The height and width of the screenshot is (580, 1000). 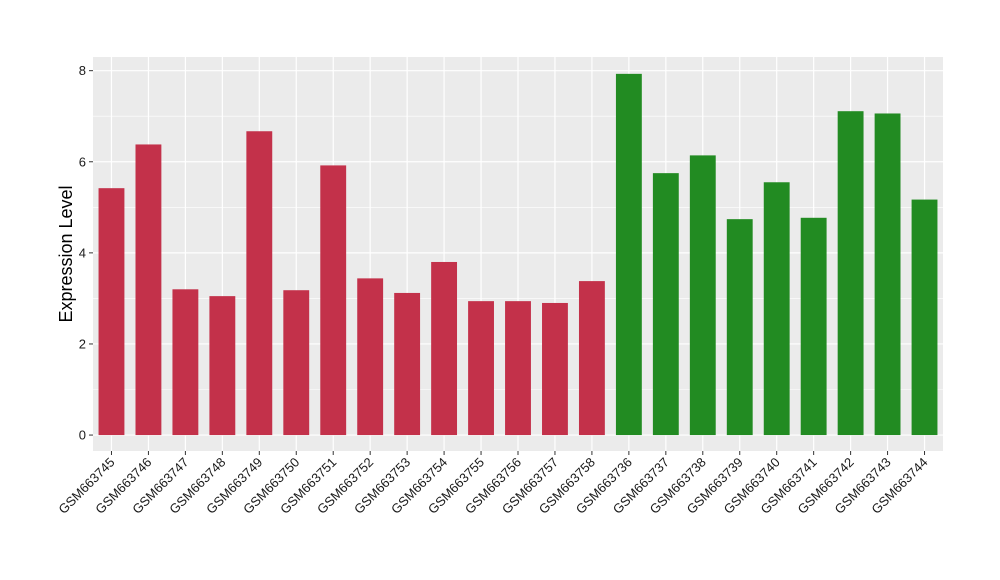 What do you see at coordinates (82, 343) in the screenshot?
I see `y-tick-label: 2` at bounding box center [82, 343].